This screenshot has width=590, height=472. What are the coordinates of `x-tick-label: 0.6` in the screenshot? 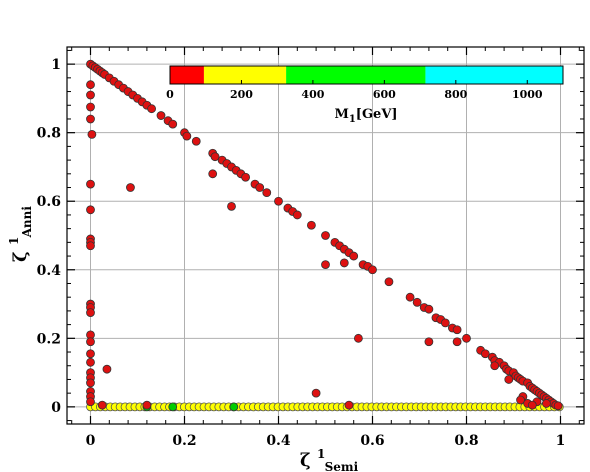 It's located at (372, 441).